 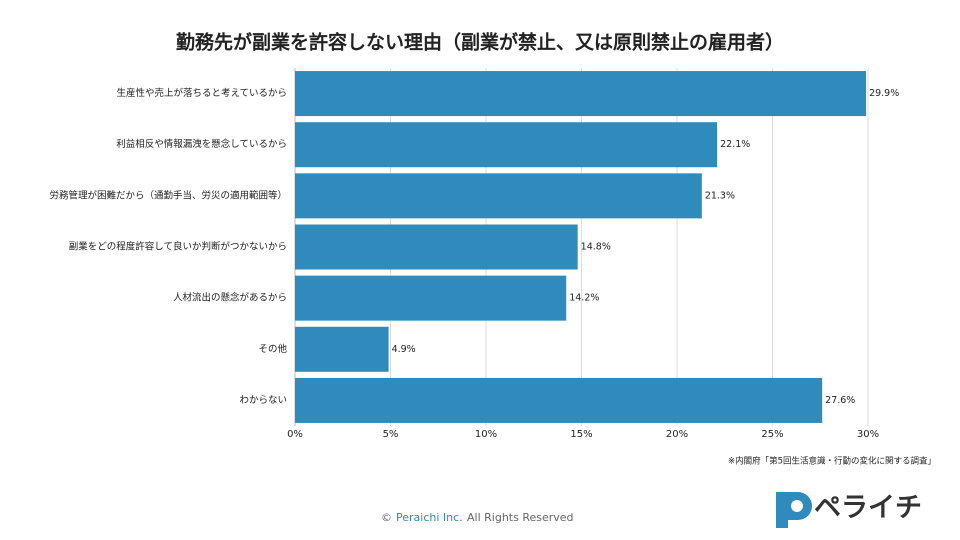 I want to click on x-tick-label: 25%, so click(x=772, y=434).